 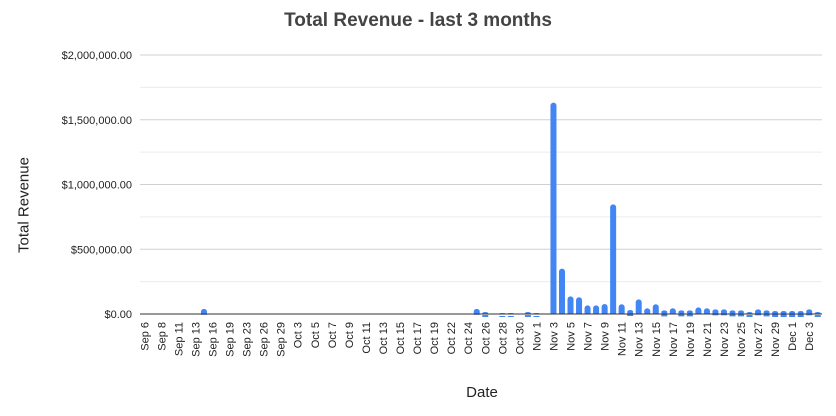 What do you see at coordinates (367, 338) in the screenshot?
I see `x-tick-label: Oct 11` at bounding box center [367, 338].